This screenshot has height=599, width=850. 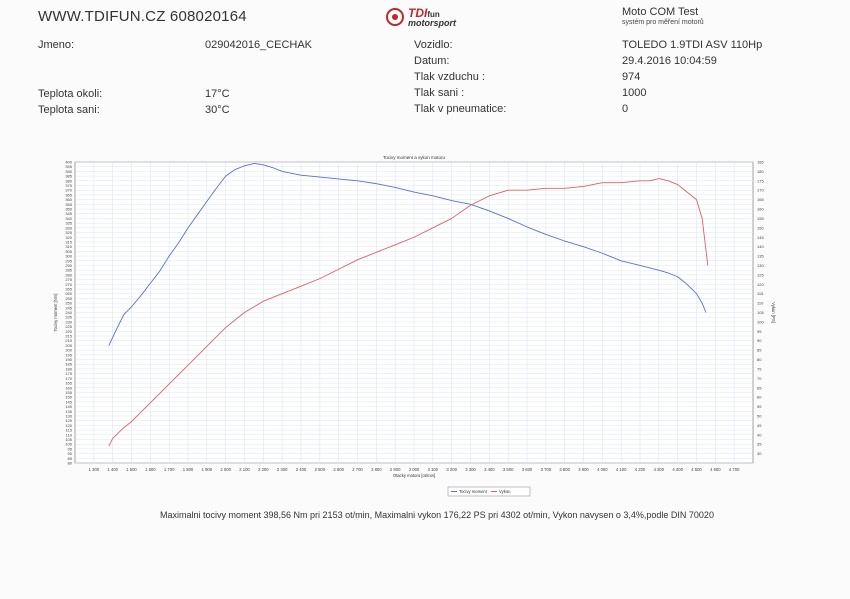 What do you see at coordinates (759, 387) in the screenshot?
I see `y-right-tick-label: 65` at bounding box center [759, 387].